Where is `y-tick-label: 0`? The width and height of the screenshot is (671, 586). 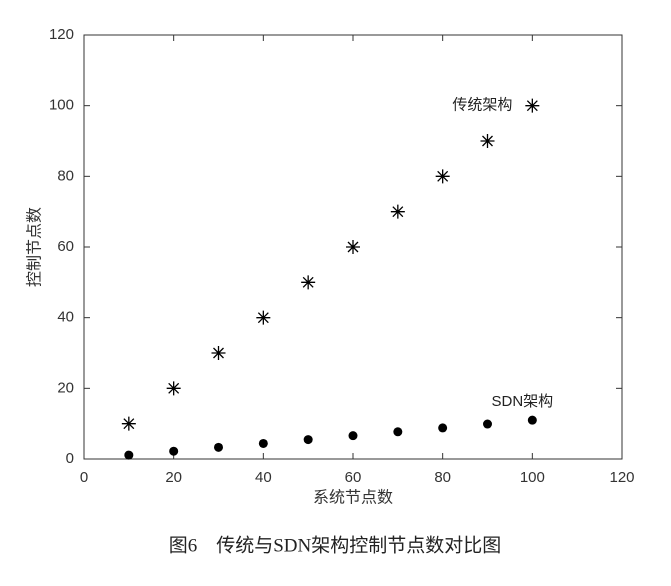 y-tick-label: 0 is located at coordinates (70, 458).